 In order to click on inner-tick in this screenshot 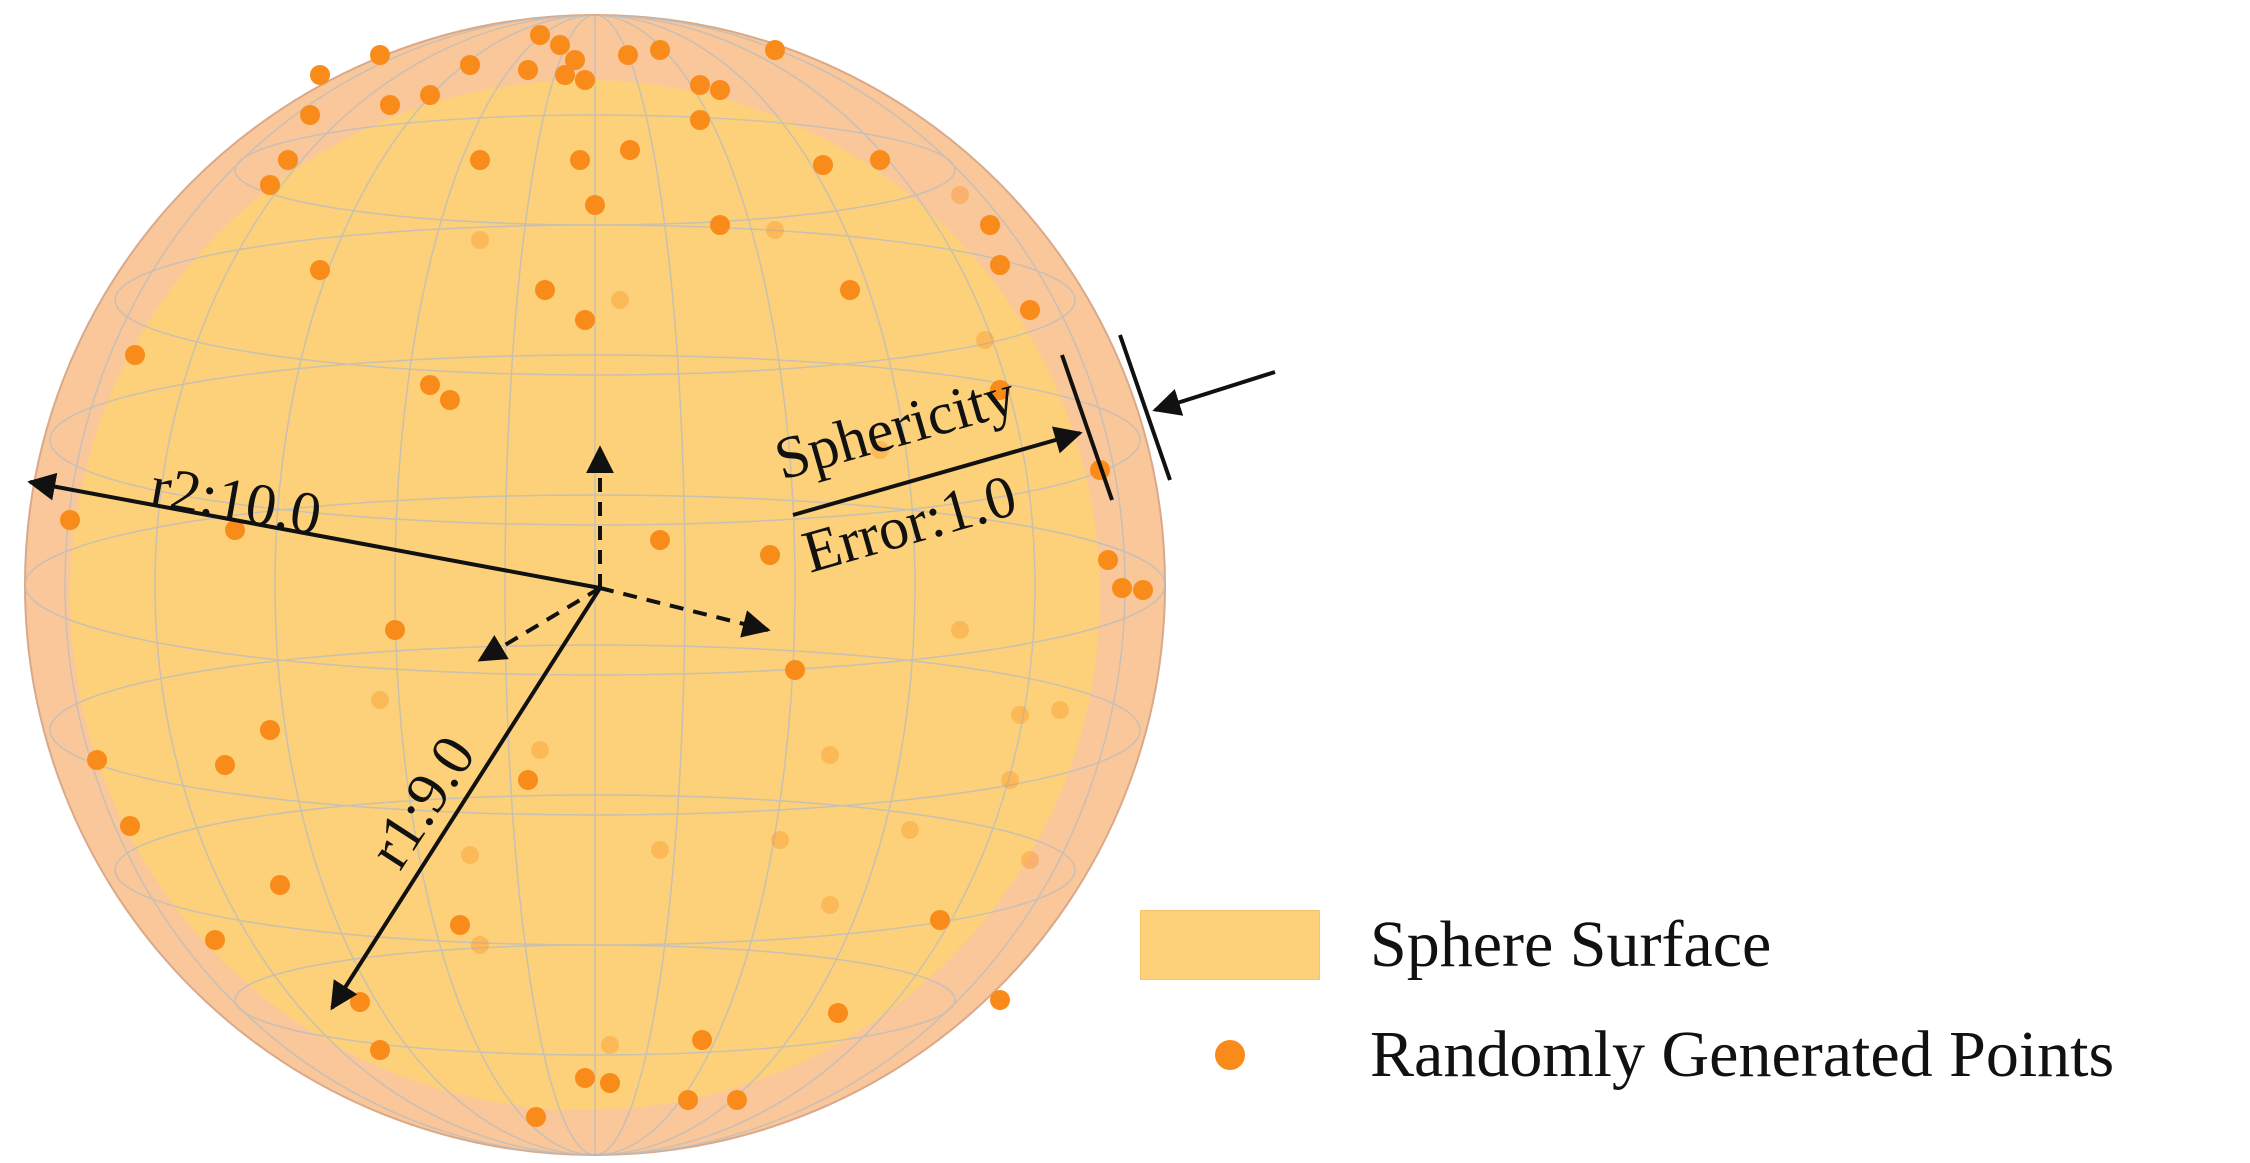, I will do `click(1087, 427)`.